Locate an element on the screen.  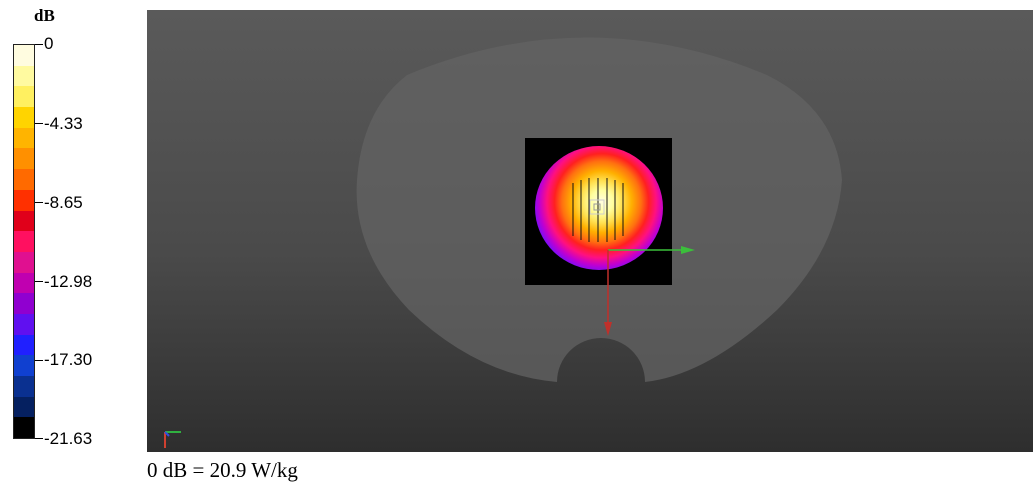
scale-tick-label: -12.98 is located at coordinates (68, 281).